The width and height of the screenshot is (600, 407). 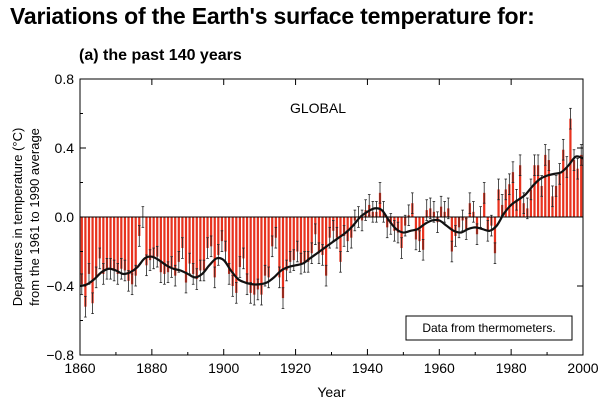 What do you see at coordinates (79, 368) in the screenshot?
I see `x-tick-label: 1860` at bounding box center [79, 368].